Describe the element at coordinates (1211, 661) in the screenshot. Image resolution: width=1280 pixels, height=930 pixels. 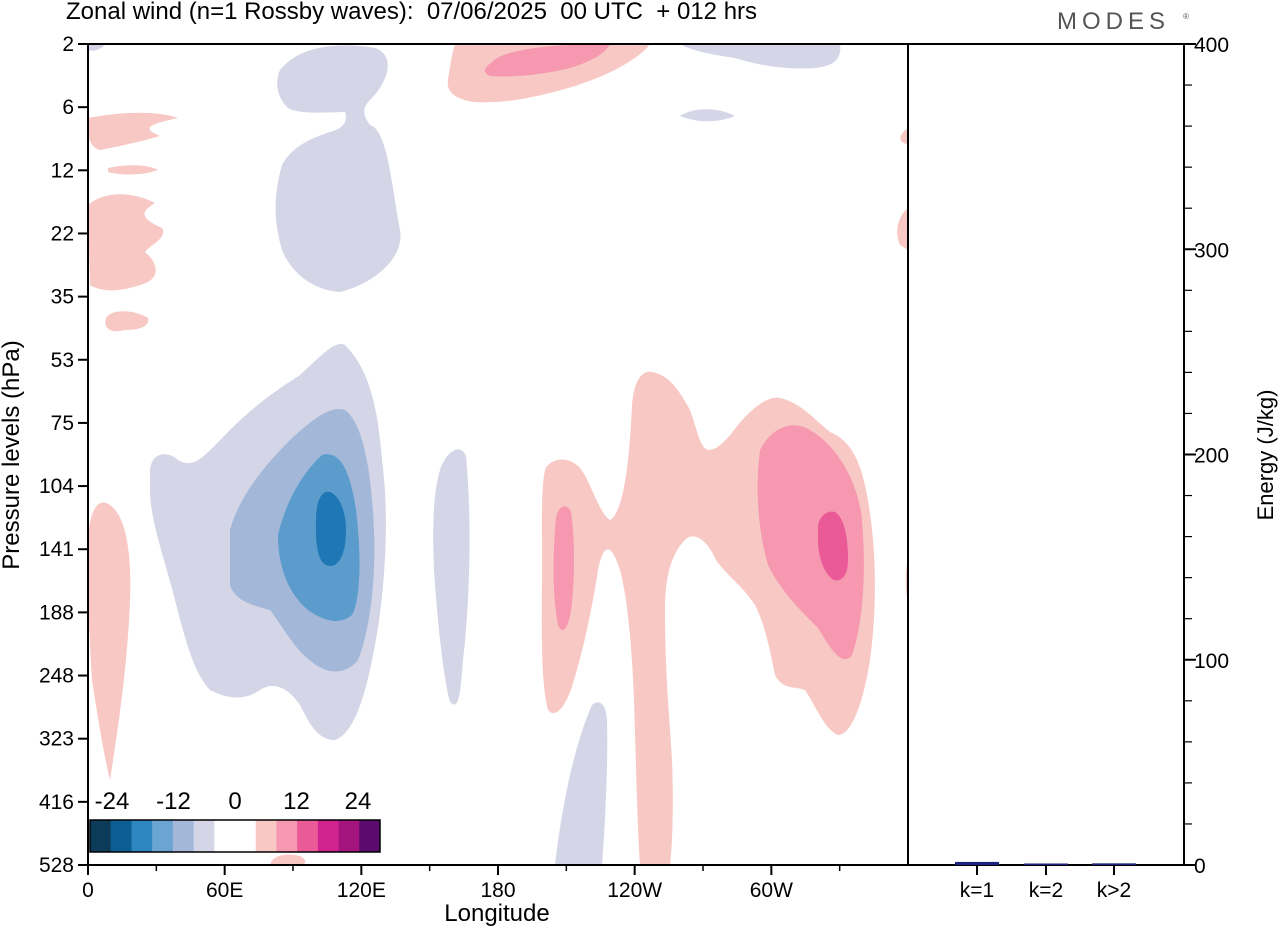
I see `energy-tick-label: 100` at that location.